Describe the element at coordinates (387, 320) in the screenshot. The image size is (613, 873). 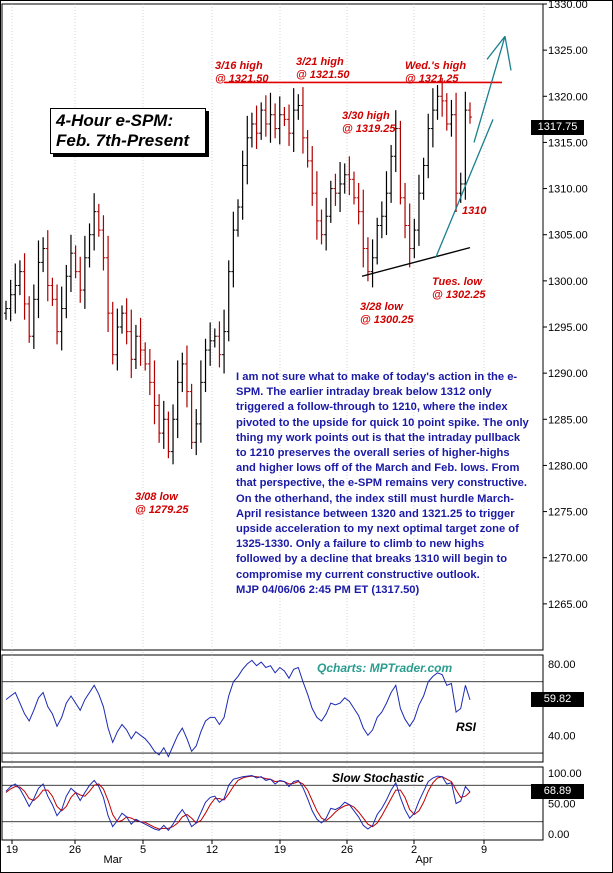
I see `annotation-text: @ 1300.25` at that location.